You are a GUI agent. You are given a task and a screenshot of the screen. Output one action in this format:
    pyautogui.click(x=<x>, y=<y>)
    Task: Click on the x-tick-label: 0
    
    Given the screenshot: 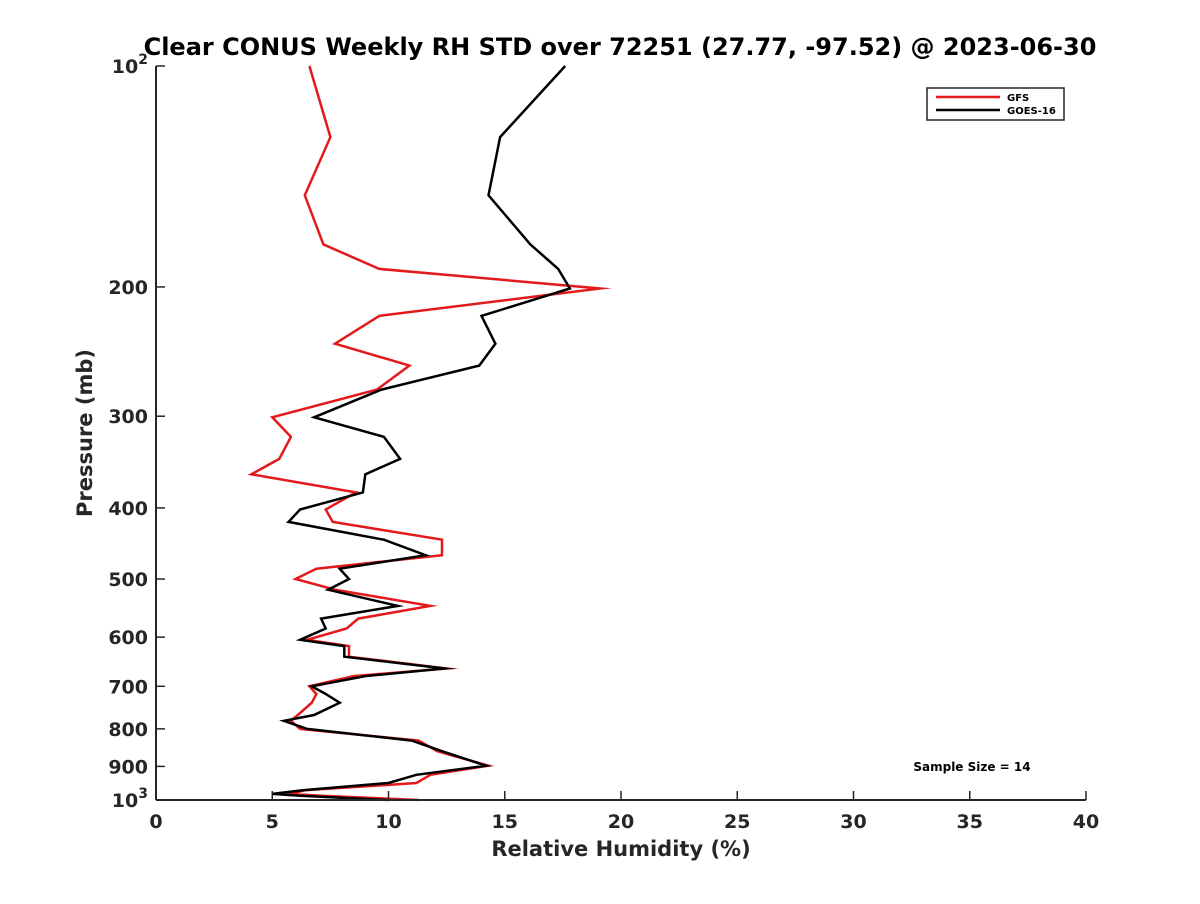 What is the action you would take?
    pyautogui.click(x=155, y=822)
    